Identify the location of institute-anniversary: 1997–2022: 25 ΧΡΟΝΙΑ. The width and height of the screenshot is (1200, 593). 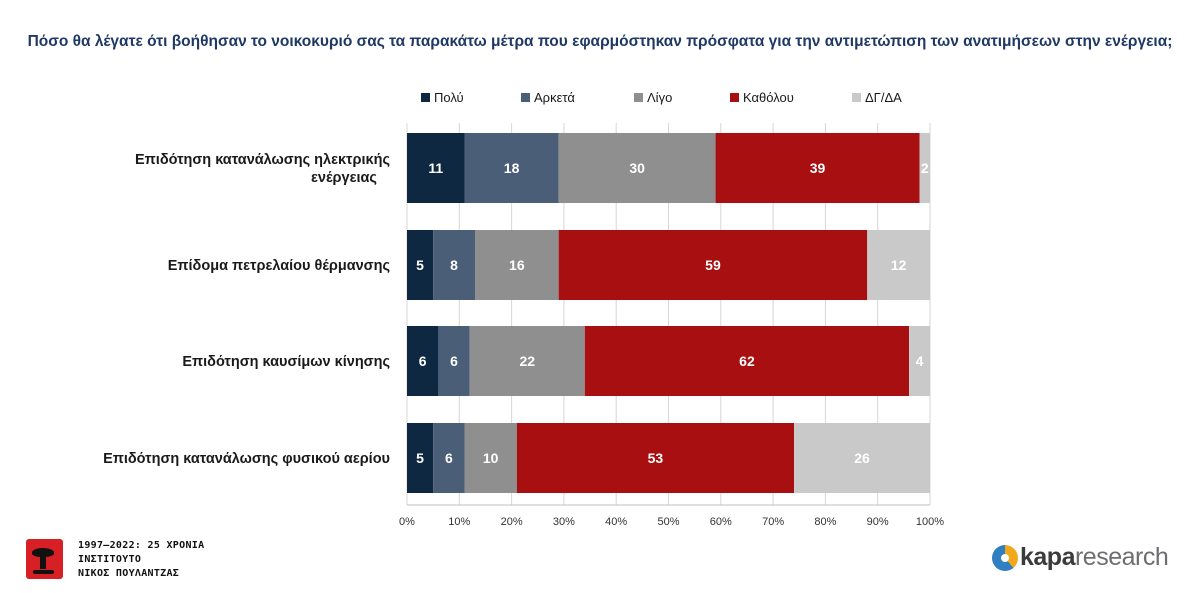
(141, 545).